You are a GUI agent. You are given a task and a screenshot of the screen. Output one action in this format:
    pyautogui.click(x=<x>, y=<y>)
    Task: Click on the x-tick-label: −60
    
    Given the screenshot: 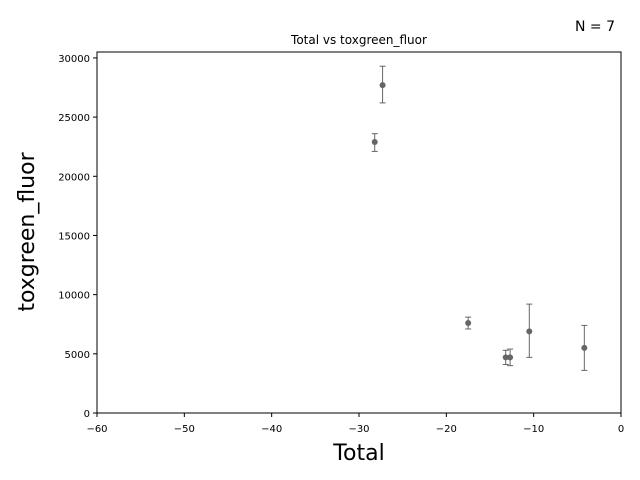 What is the action you would take?
    pyautogui.click(x=96, y=429)
    